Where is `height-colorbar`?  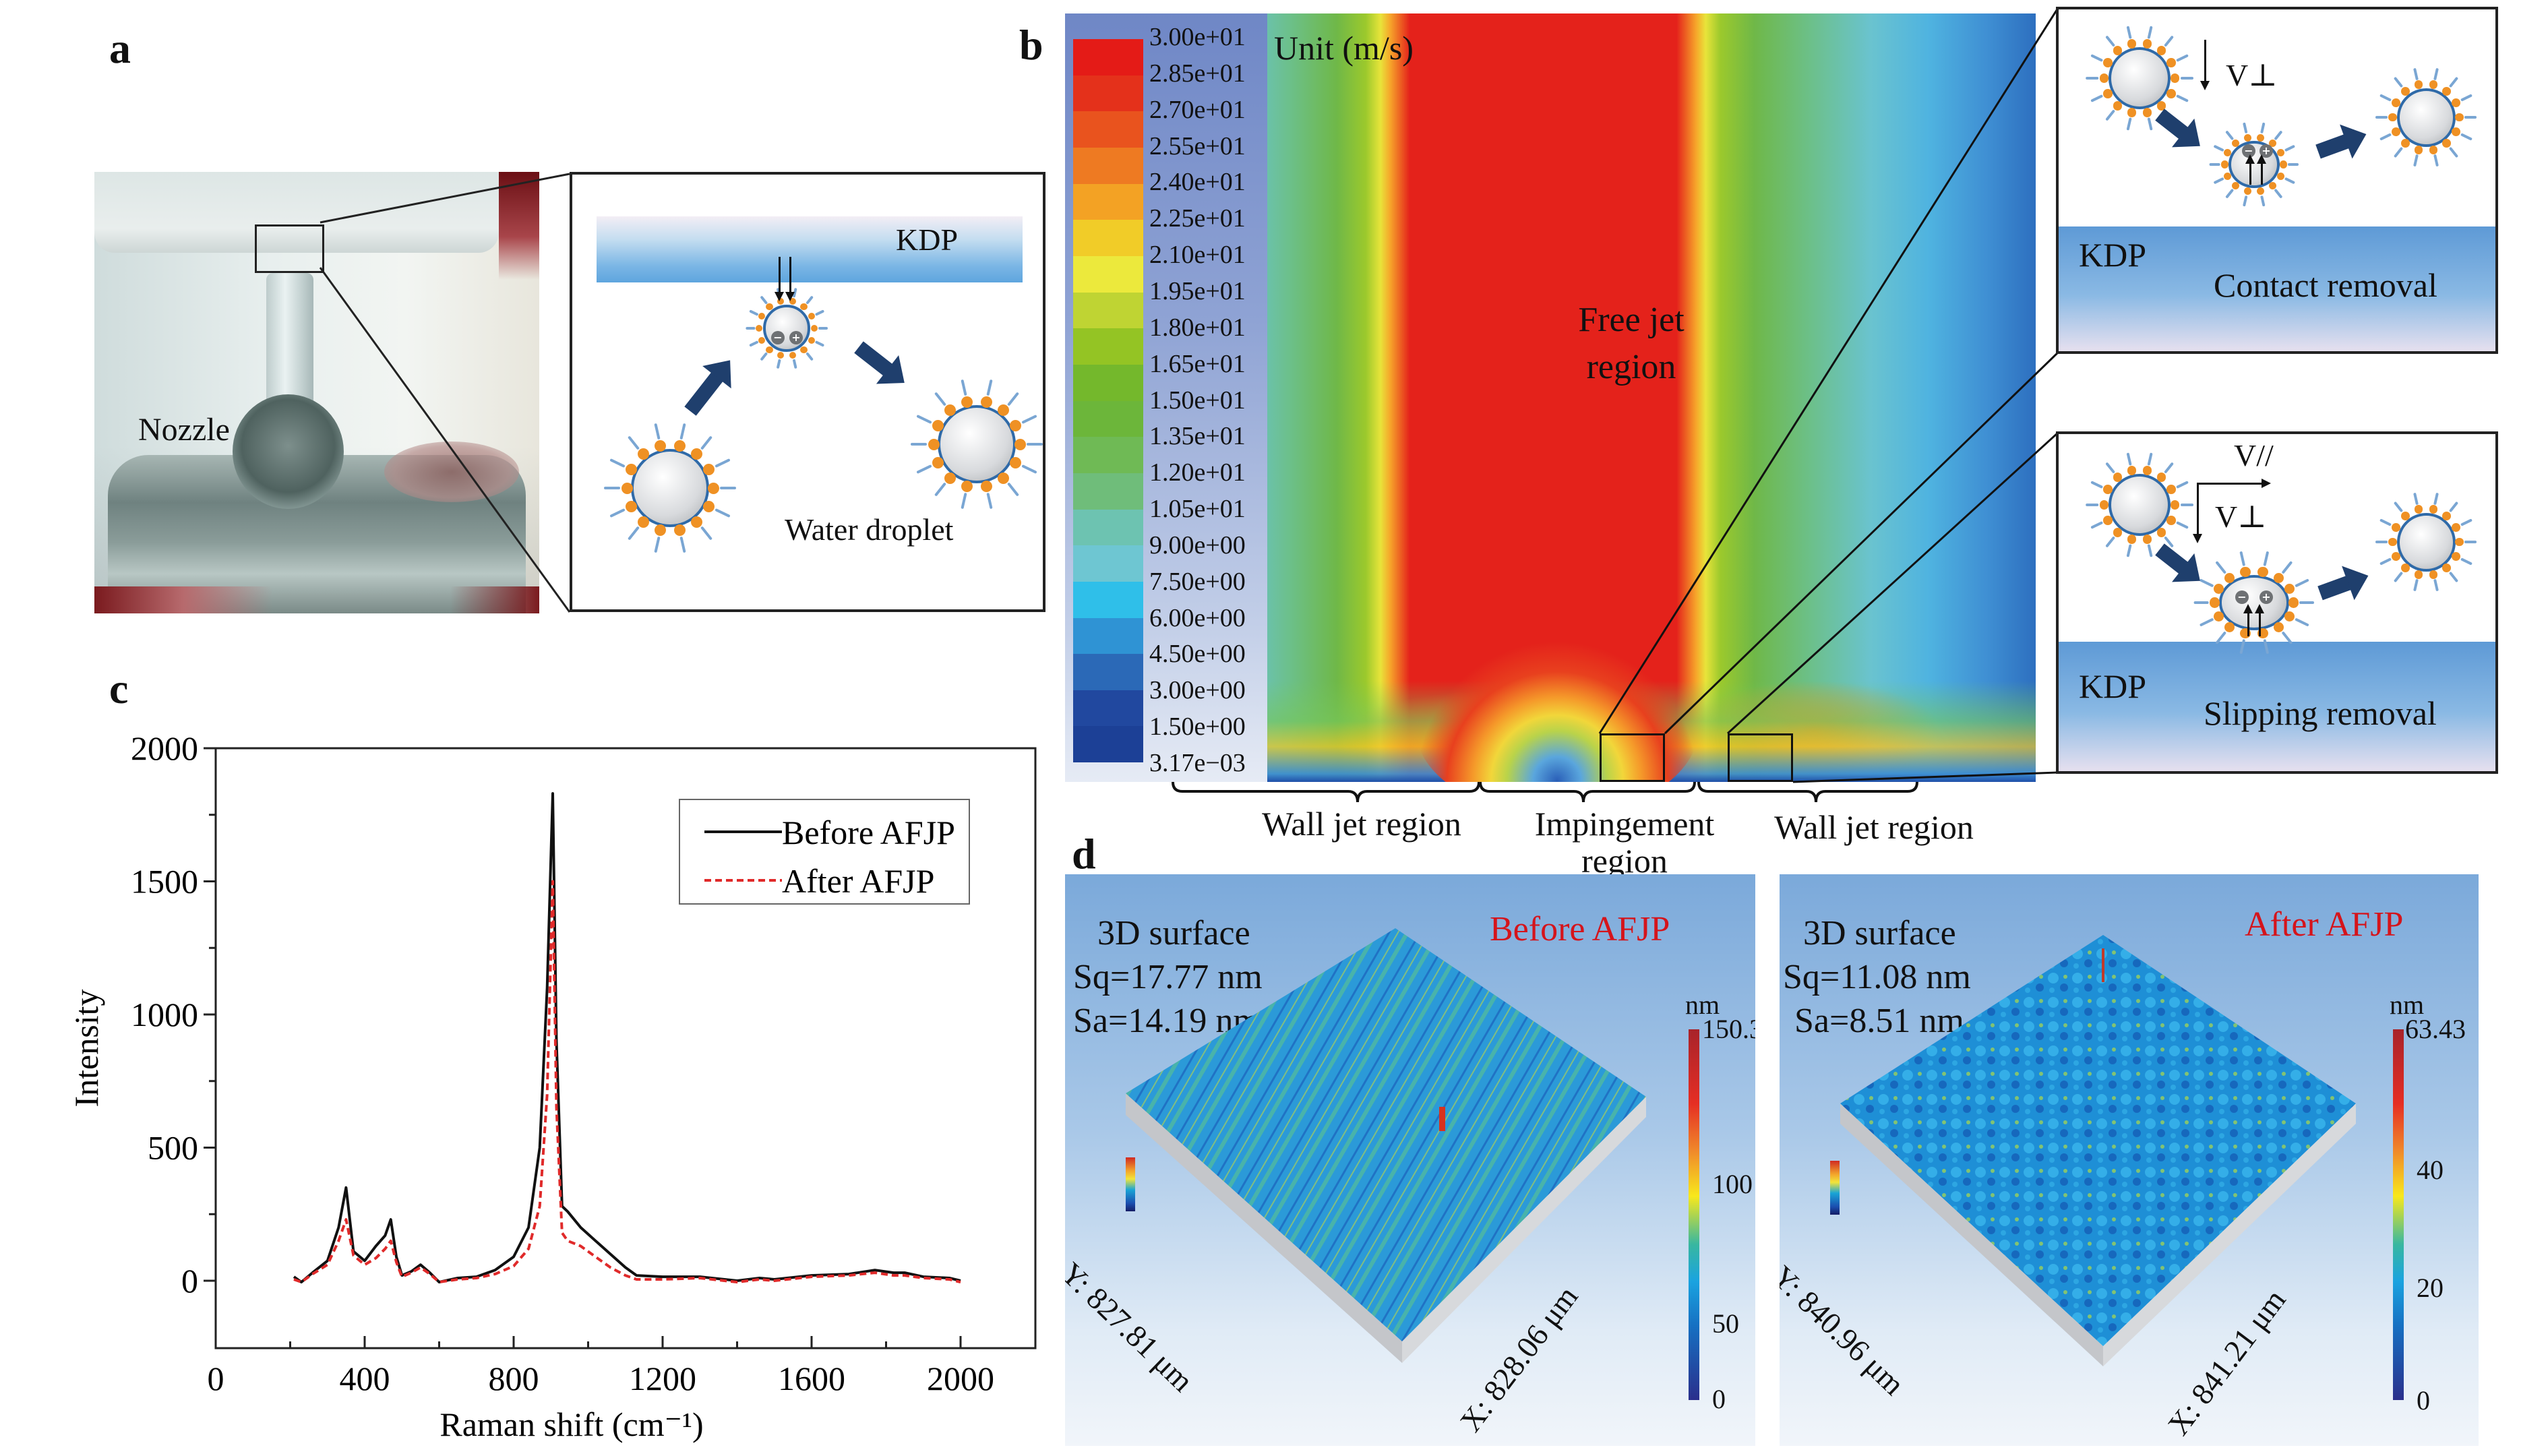
height-colorbar is located at coordinates (1694, 1214).